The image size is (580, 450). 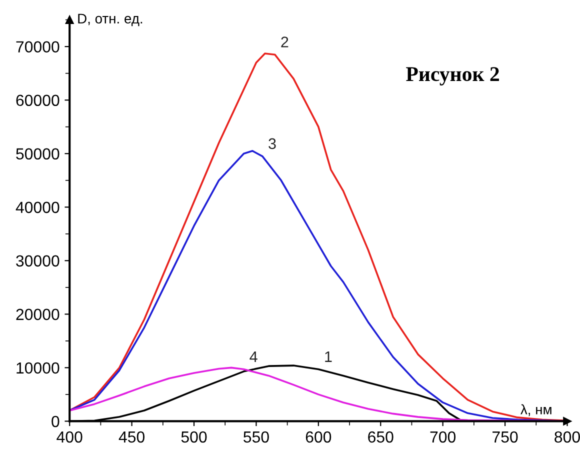 What do you see at coordinates (69, 437) in the screenshot?
I see `x-tick-label: 400` at bounding box center [69, 437].